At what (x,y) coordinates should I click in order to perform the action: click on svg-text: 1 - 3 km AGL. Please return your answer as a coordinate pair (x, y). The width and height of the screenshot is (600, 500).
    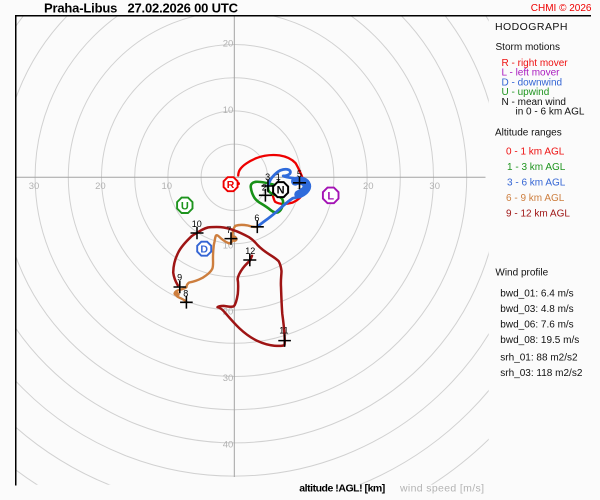
    Looking at the image, I should click on (536, 167).